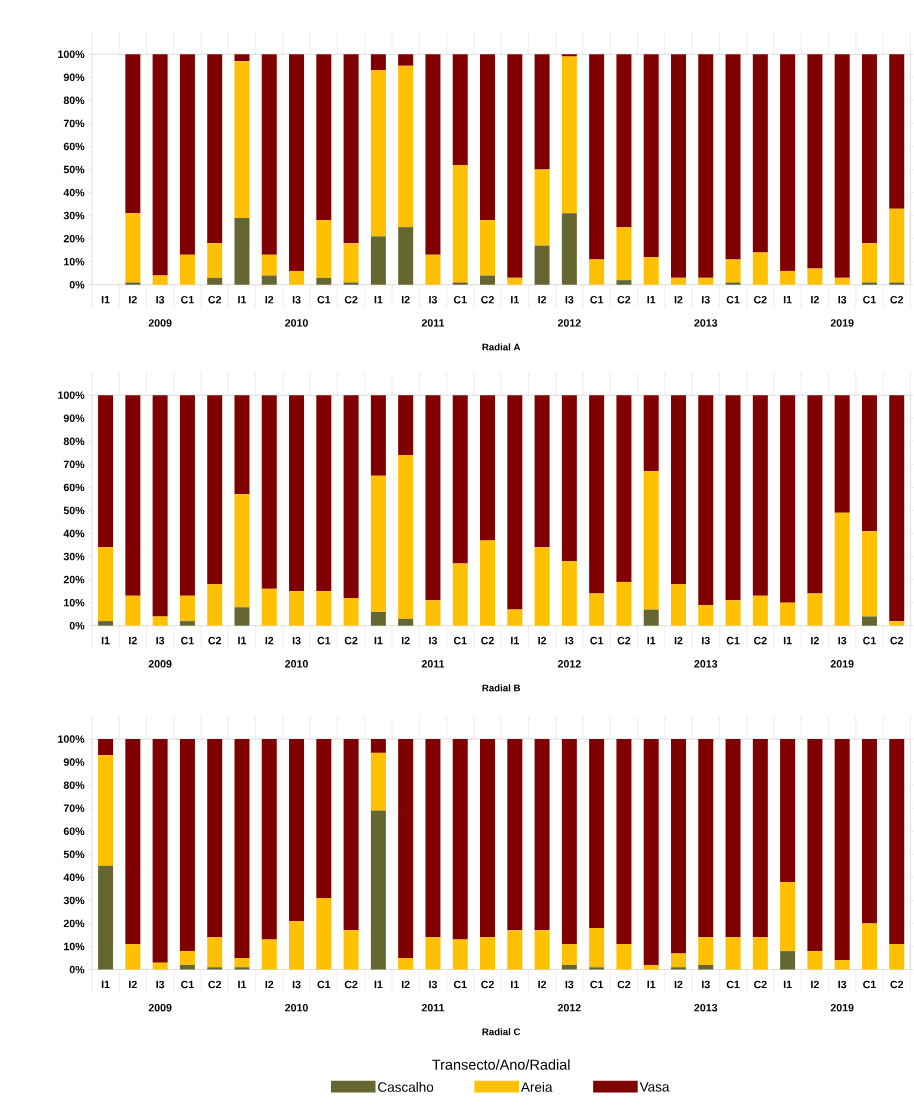 Image resolution: width=914 pixels, height=1110 pixels. Describe the element at coordinates (71, 54) in the screenshot. I see `y-tick-label: 100%` at that location.